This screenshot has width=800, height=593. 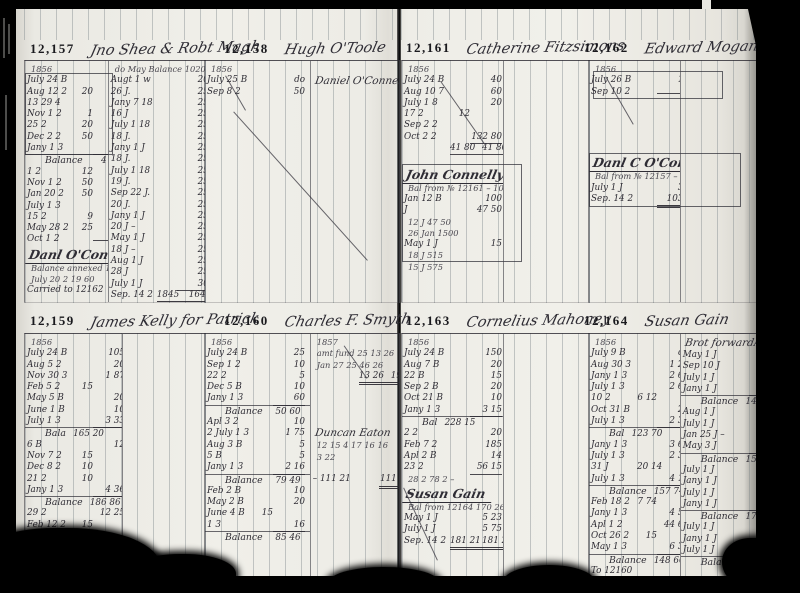 I want to click on ledger-row: 12 15 4 17 16 16, so click(x=352, y=445).